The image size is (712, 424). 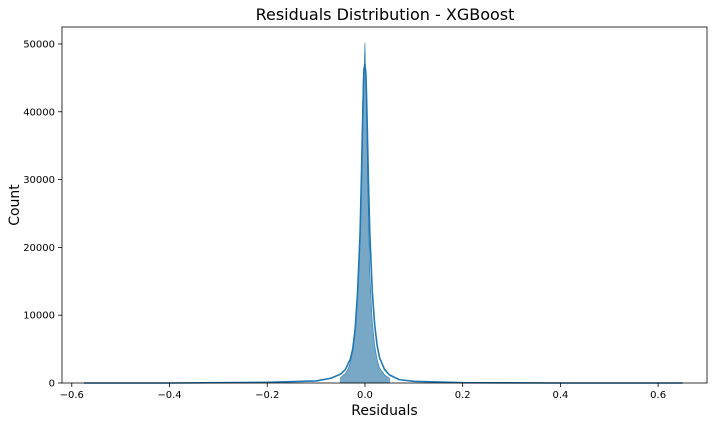 I want to click on x-tick-label: −0.4, so click(x=169, y=395).